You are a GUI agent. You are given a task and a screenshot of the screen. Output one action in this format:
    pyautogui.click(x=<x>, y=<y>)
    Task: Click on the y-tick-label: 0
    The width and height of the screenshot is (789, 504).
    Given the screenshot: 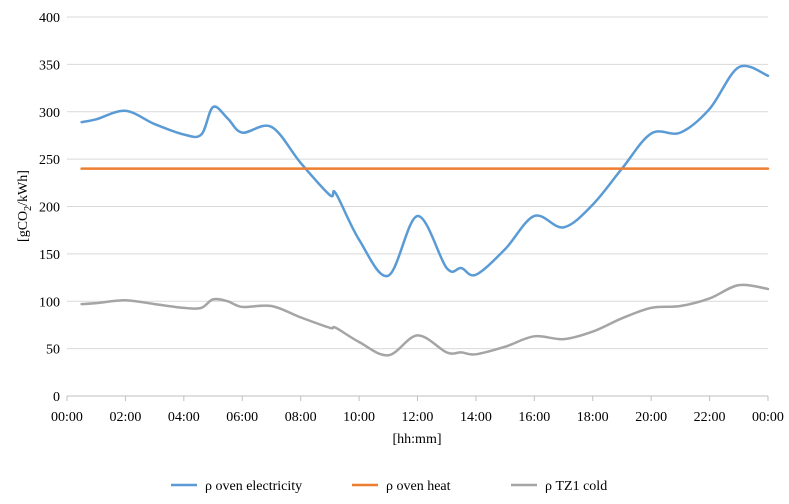 What is the action you would take?
    pyautogui.click(x=56, y=397)
    